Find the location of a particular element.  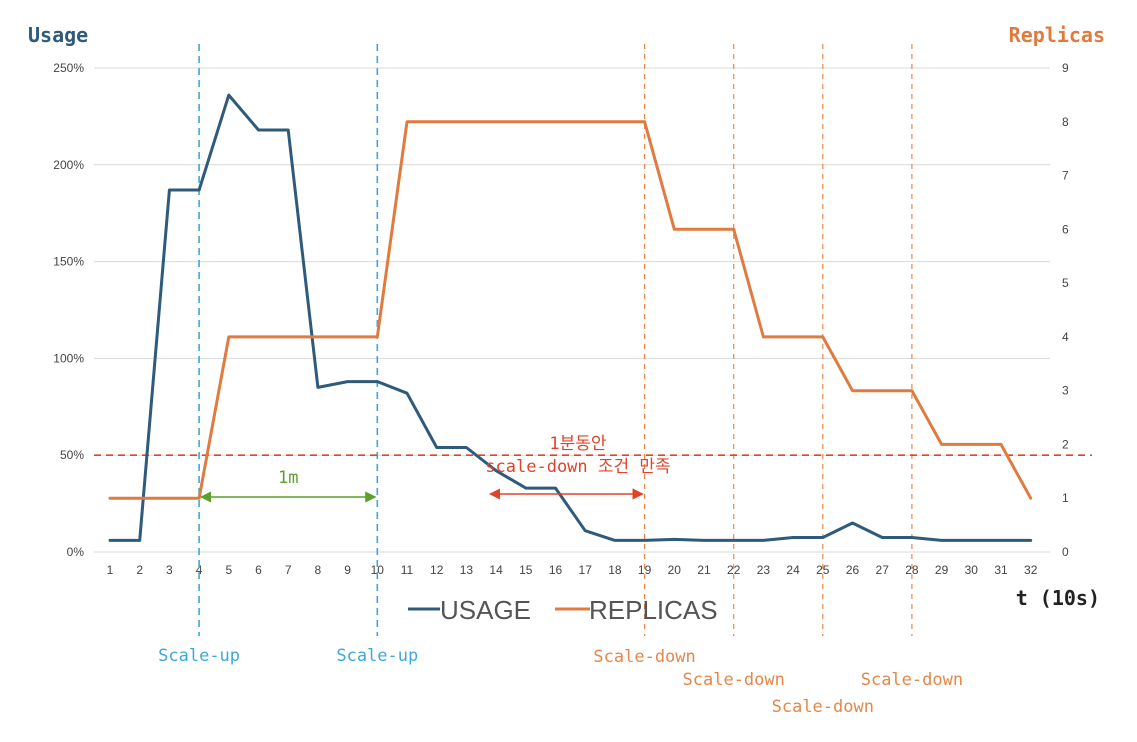

y-right-tick-label: 6 is located at coordinates (1065, 229).